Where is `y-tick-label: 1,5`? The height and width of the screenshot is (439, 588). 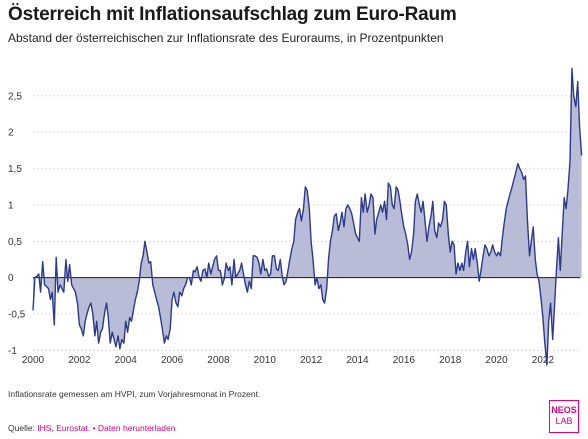
y-tick-label: 1,5 is located at coordinates (15, 169).